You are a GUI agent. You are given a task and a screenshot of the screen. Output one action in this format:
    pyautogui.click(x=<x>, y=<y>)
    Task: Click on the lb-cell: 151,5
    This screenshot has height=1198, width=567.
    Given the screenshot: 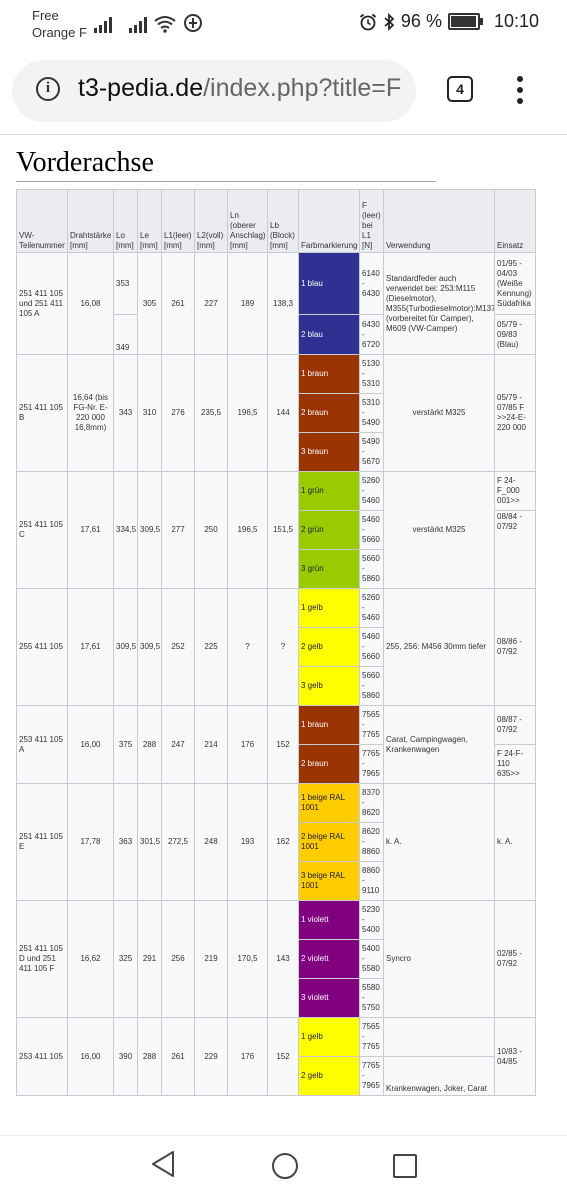 What is the action you would take?
    pyautogui.click(x=283, y=530)
    